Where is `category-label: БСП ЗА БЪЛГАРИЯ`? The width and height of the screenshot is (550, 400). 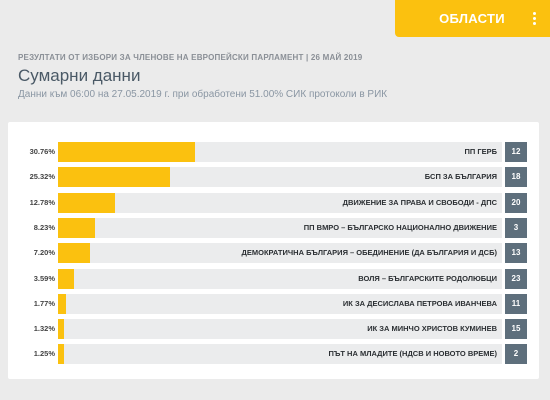
category-label: БСП ЗА БЪЛГАРИЯ is located at coordinates (460, 177).